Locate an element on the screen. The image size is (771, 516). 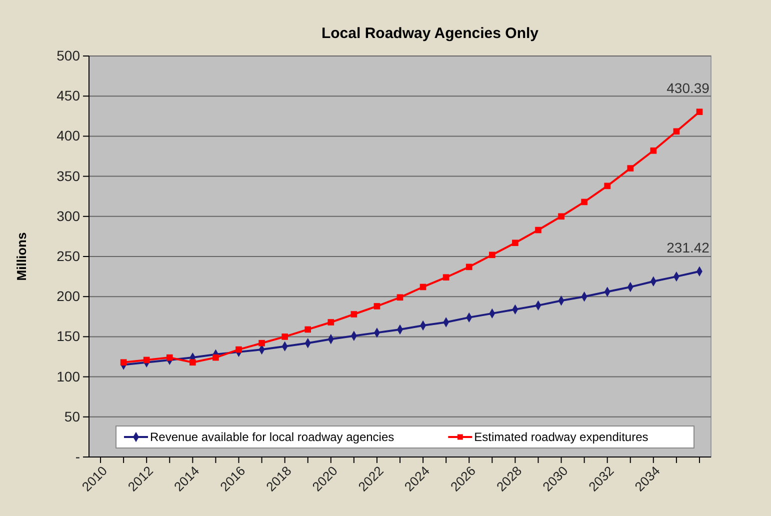
y-tick-label: 400 is located at coordinates (68, 136).